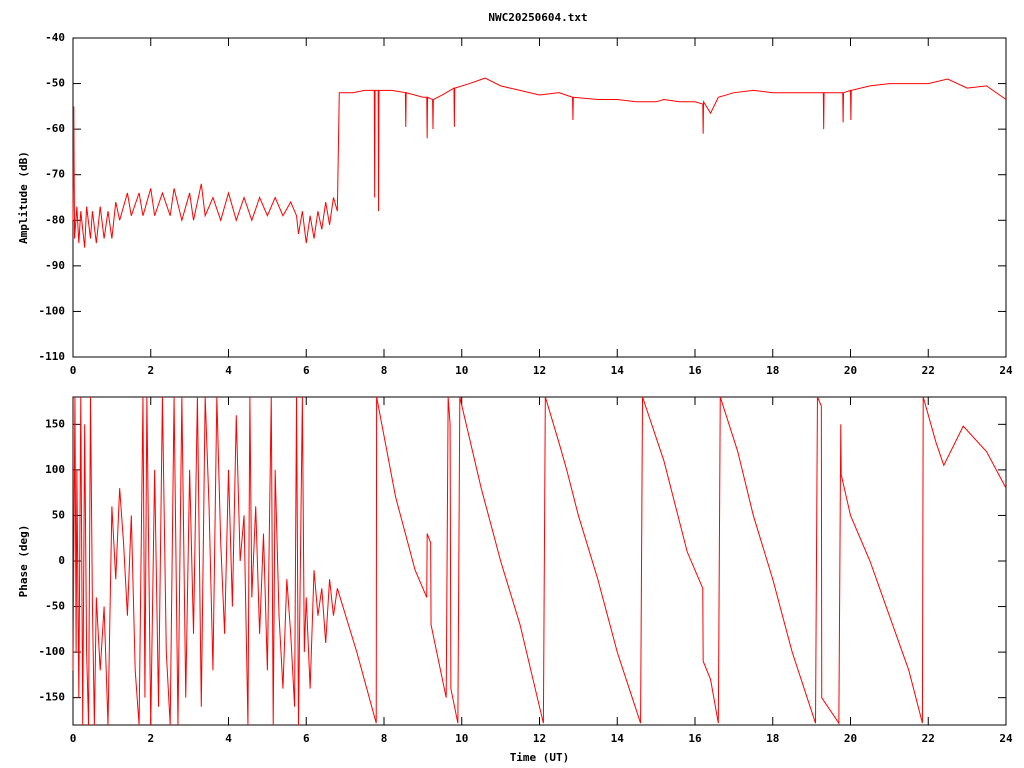  Describe the element at coordinates (55, 219) in the screenshot. I see `y-tick-label: -80` at that location.